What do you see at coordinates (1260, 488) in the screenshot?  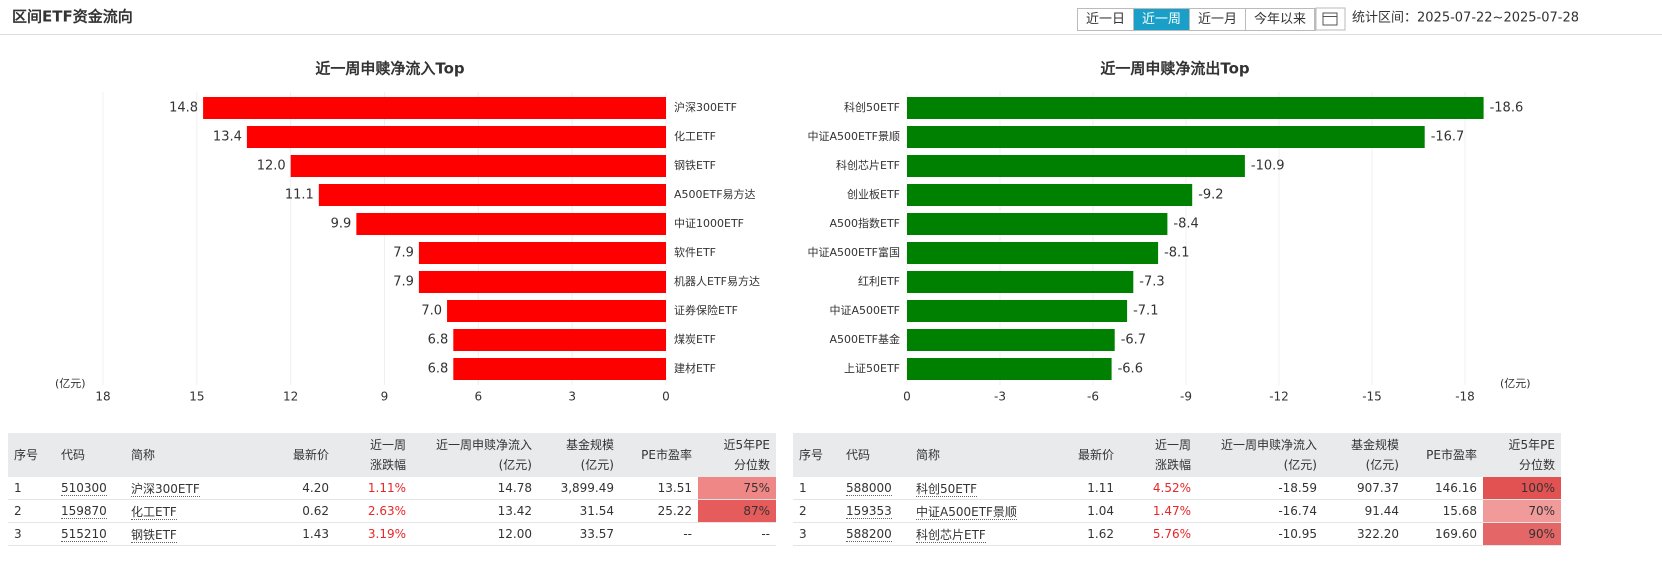 I see `cell: -18.59` at bounding box center [1260, 488].